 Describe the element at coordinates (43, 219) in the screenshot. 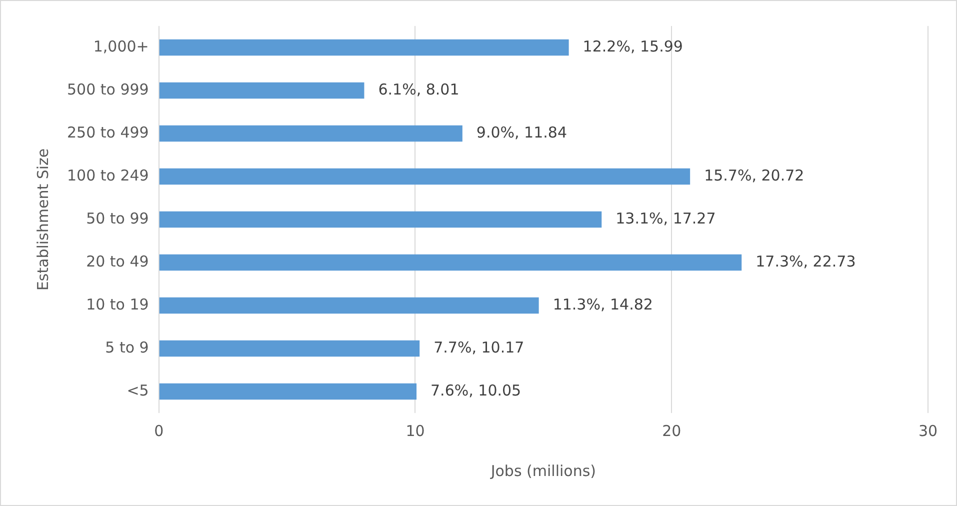

I see `y-axis-title: Establishment Size` at that location.